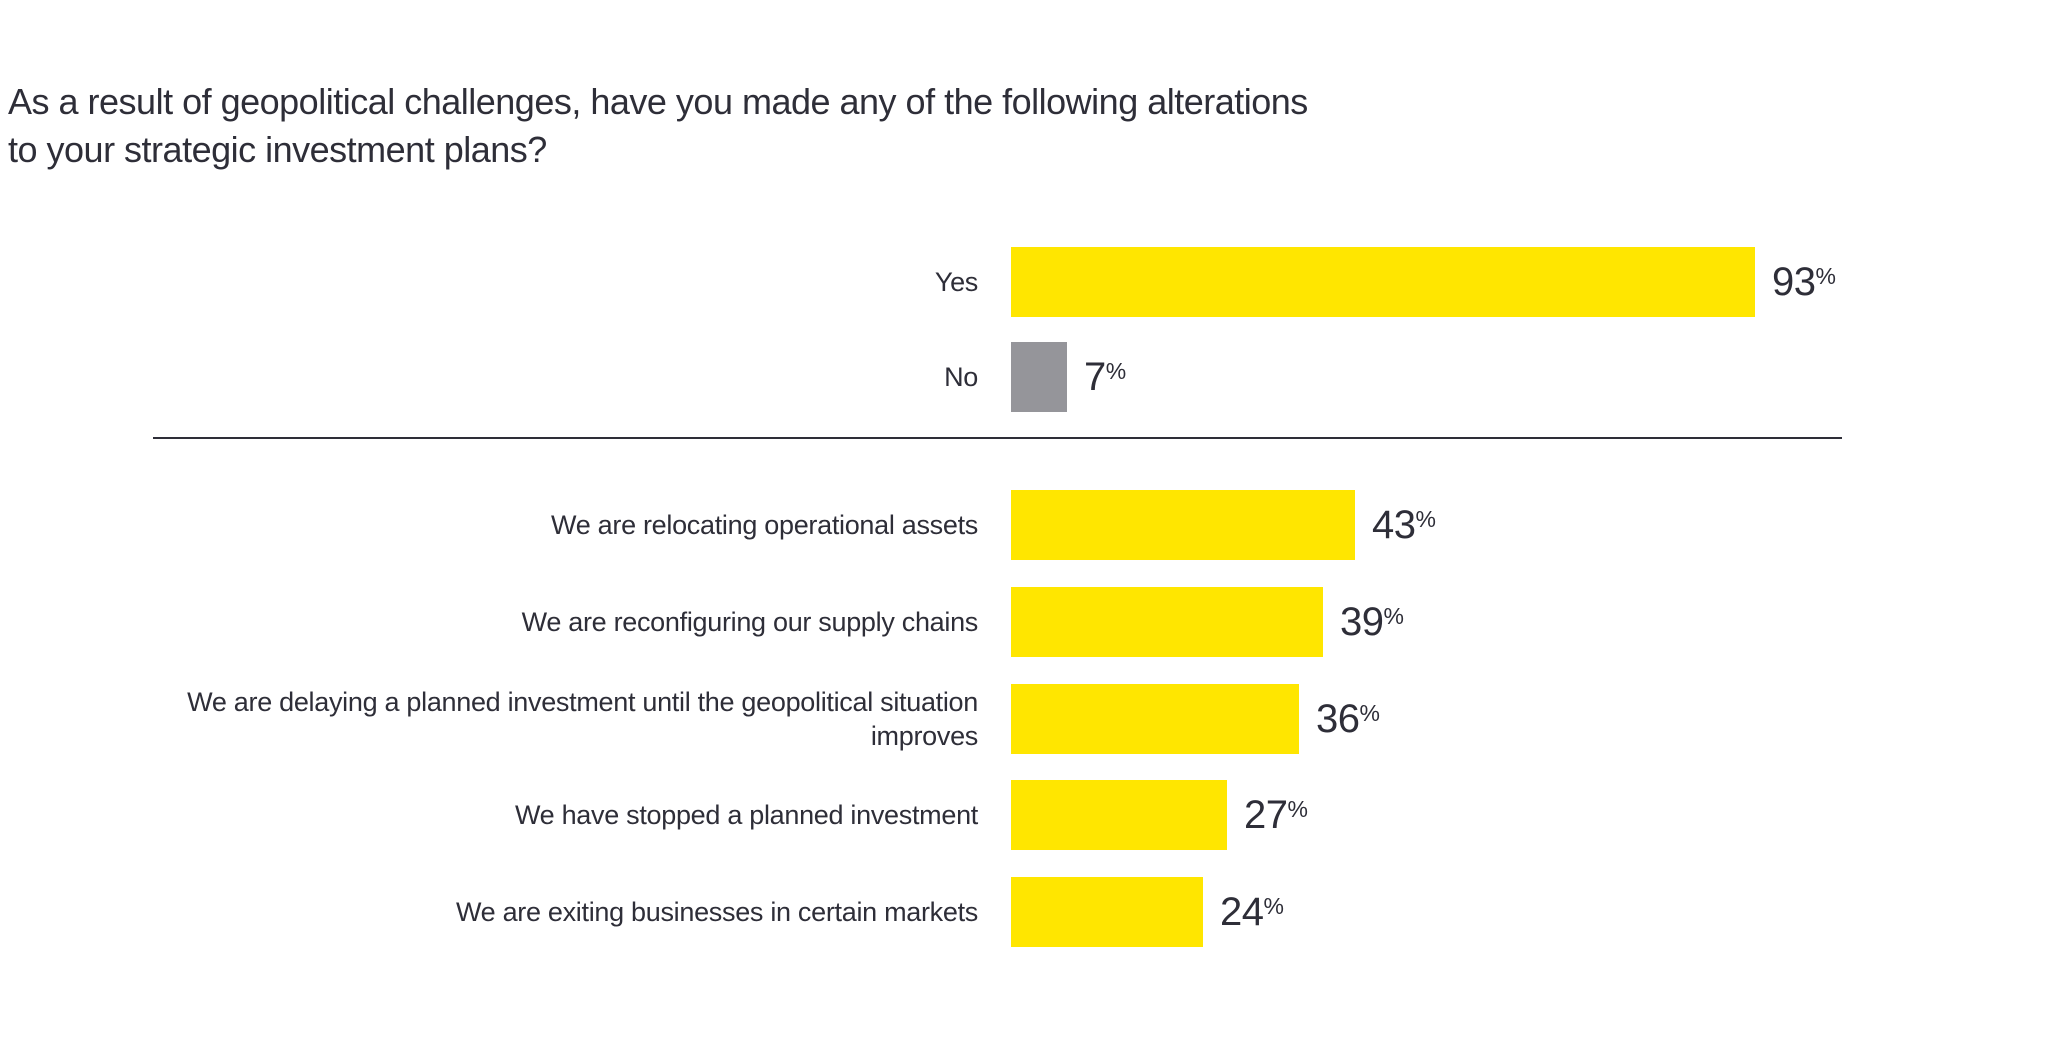 This screenshot has width=2048, height=1040. I want to click on section-divider, so click(997, 438).